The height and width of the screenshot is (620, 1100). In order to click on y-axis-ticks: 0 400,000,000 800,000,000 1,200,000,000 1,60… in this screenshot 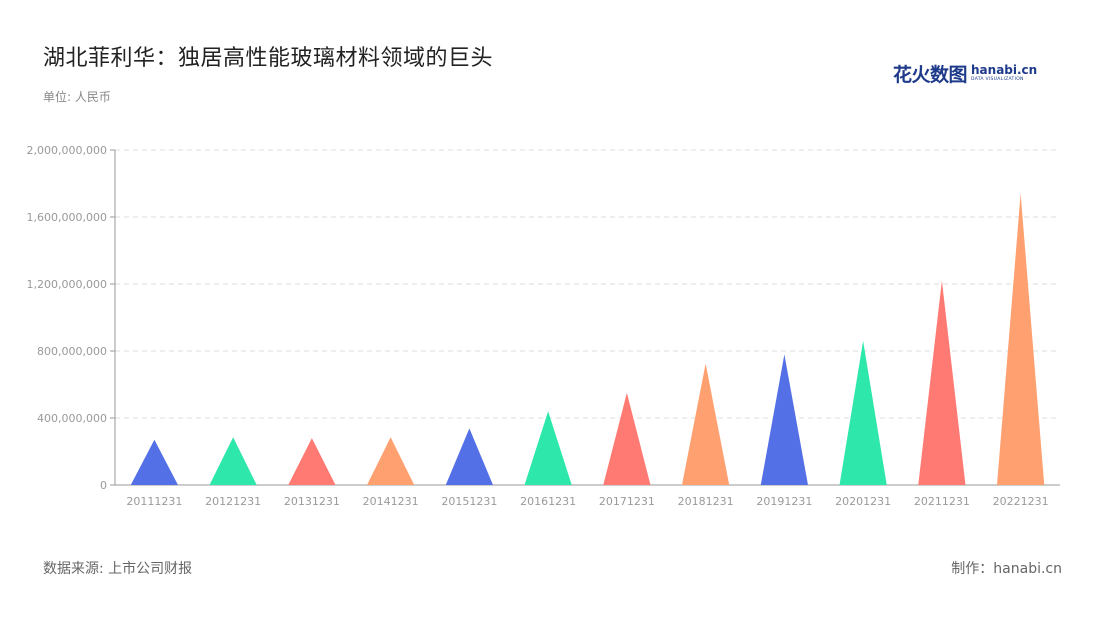, I will do `click(71, 318)`.